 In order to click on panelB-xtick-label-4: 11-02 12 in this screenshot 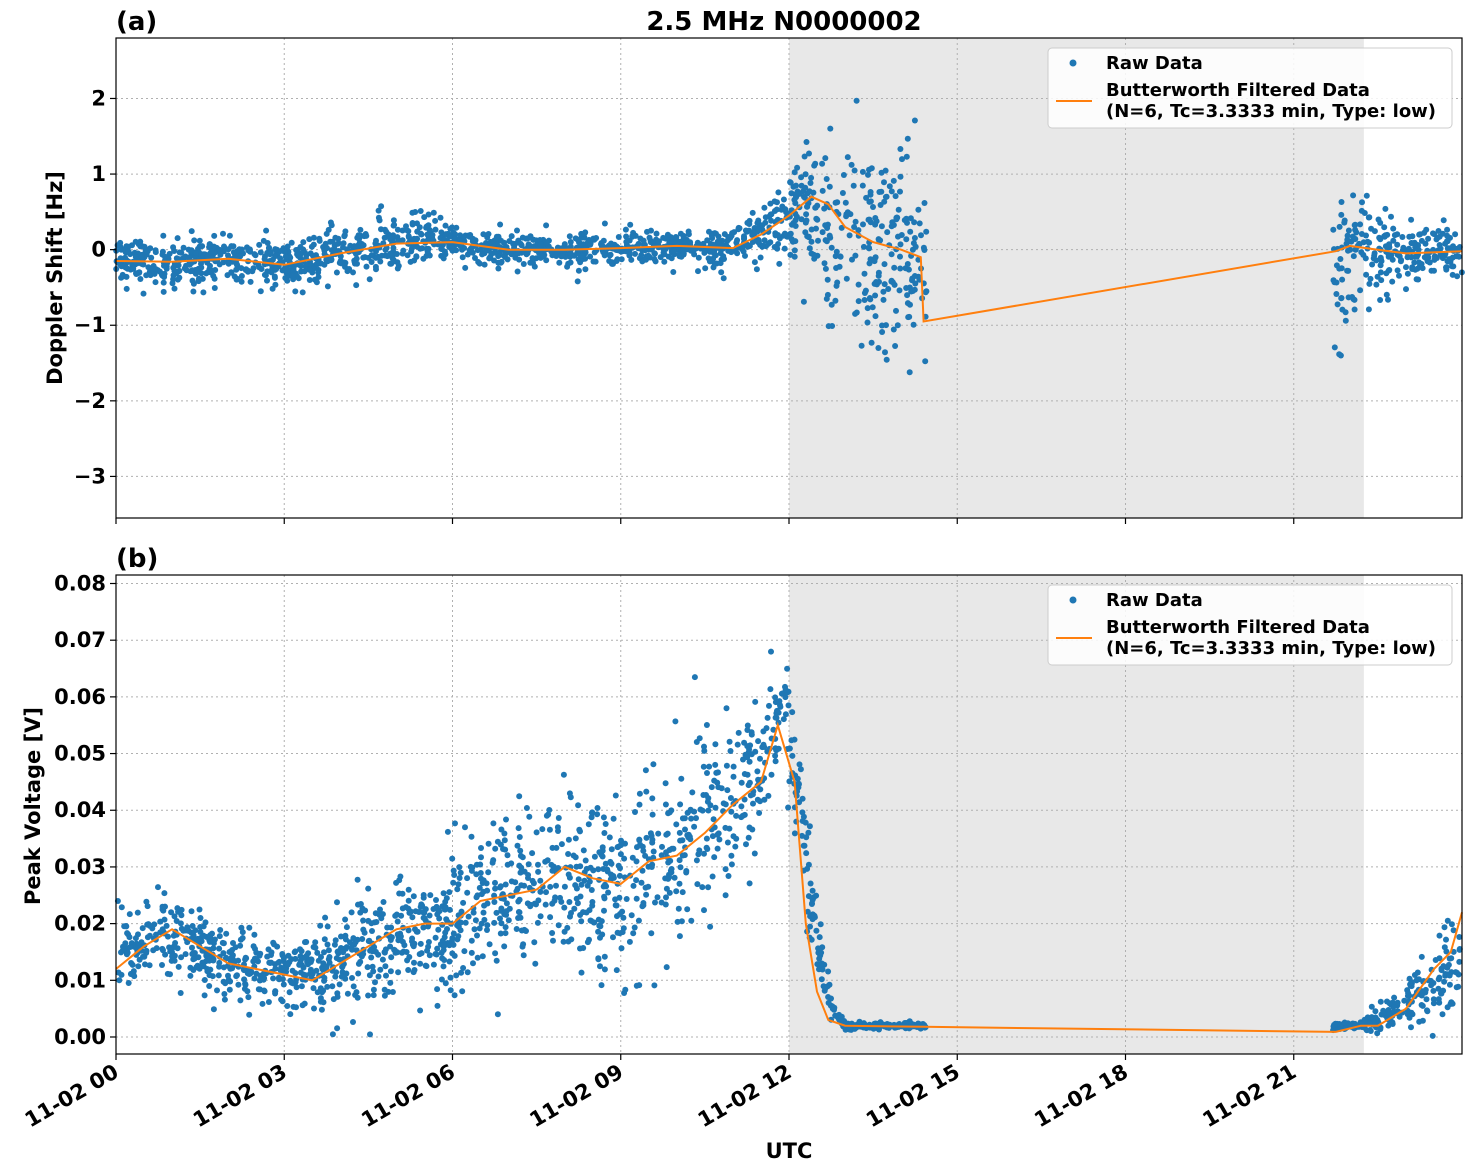, I will do `click(745, 1096)`.